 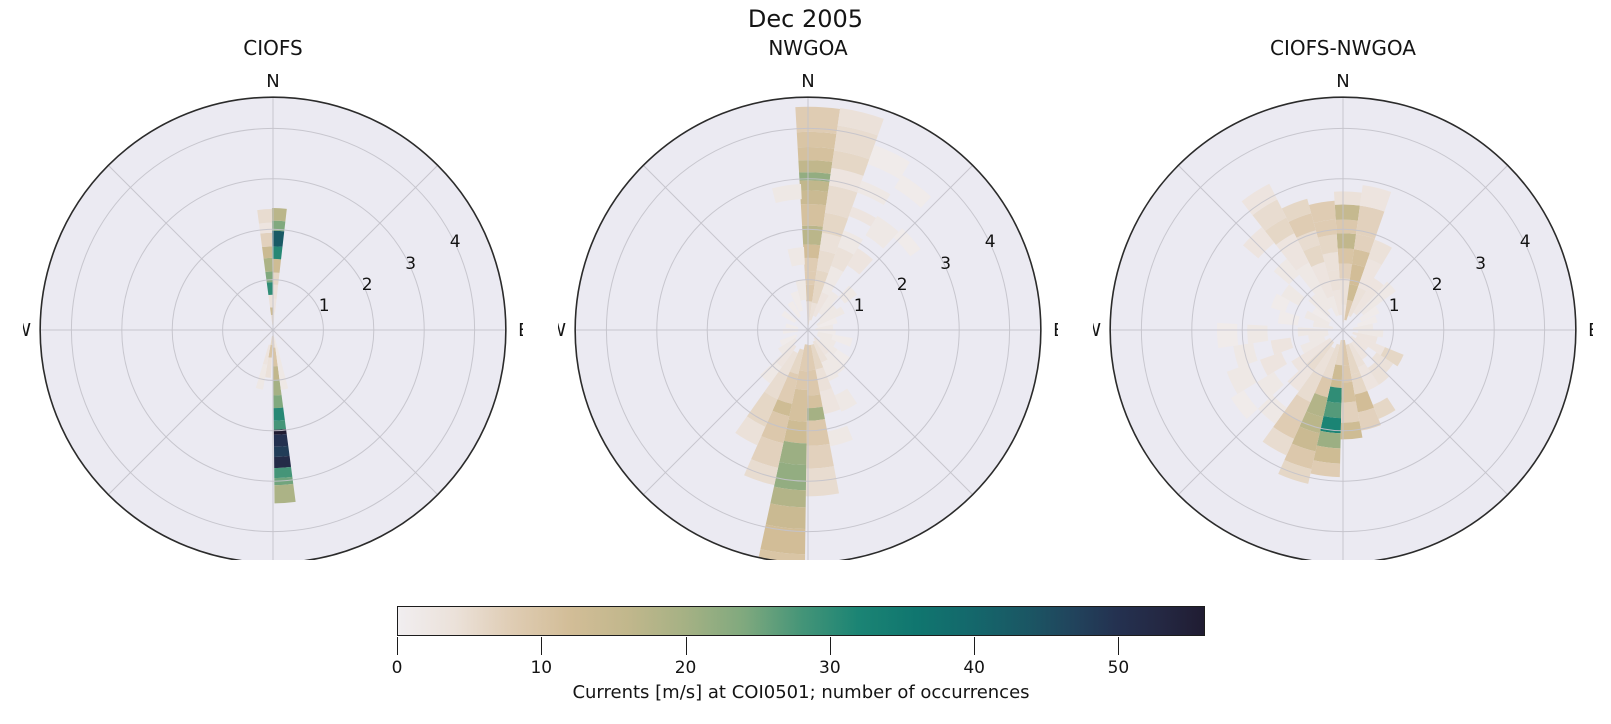 I want to click on subplot-title-nwgoa: NWGOA, so click(x=808, y=48).